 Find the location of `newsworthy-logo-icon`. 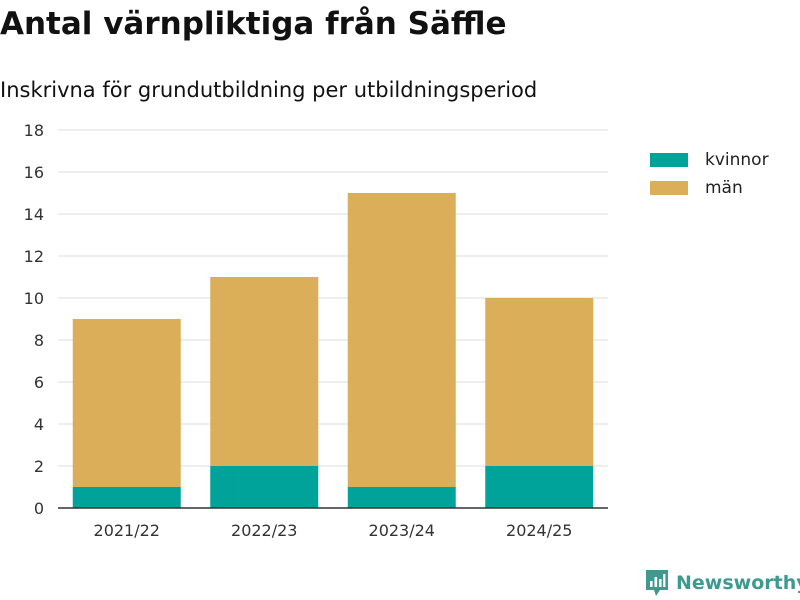

newsworthy-logo-icon is located at coordinates (657, 583).